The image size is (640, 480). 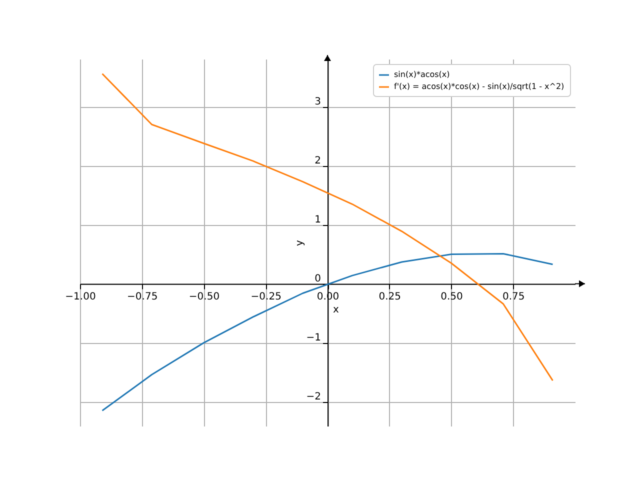 I want to click on y-tick-label: 0, so click(x=317, y=278).